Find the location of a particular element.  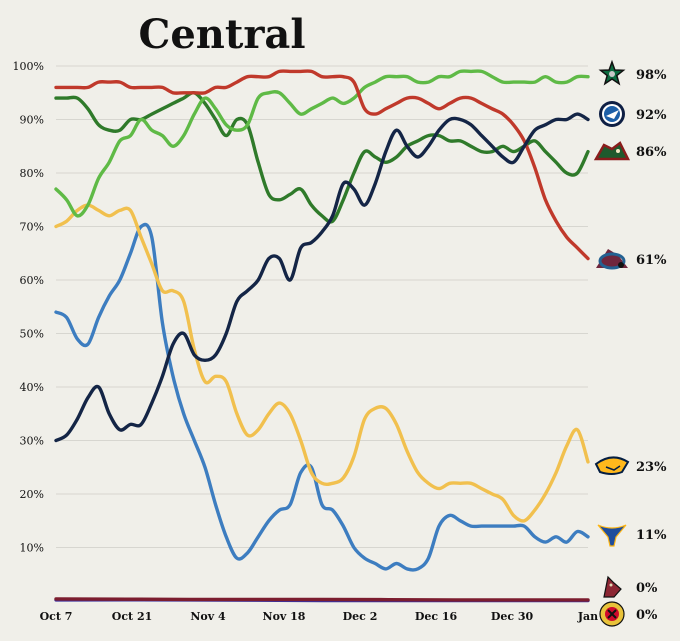

final-value-label: 92% is located at coordinates (651, 115).